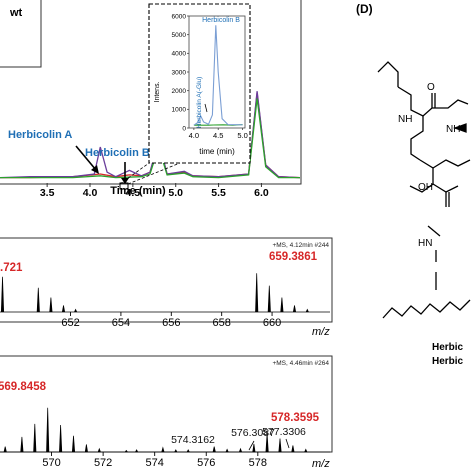  Describe the element at coordinates (70, 323) in the screenshot. I see `ms1-x-tick-label: 652` at that location.